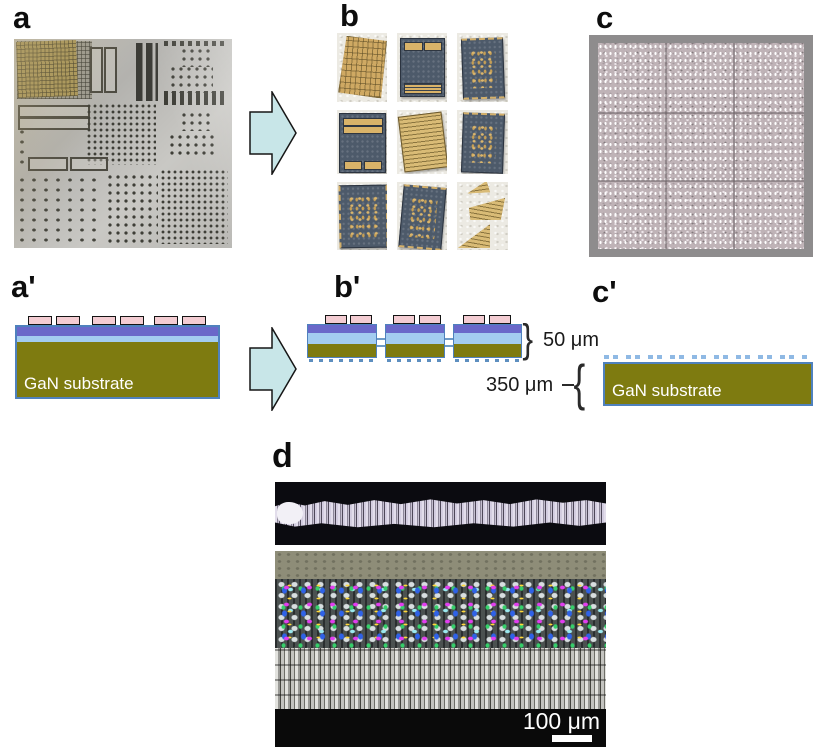 Image resolution: width=826 pixels, height=751 pixels. I want to click on panel-label-a: a, so click(22, 17).